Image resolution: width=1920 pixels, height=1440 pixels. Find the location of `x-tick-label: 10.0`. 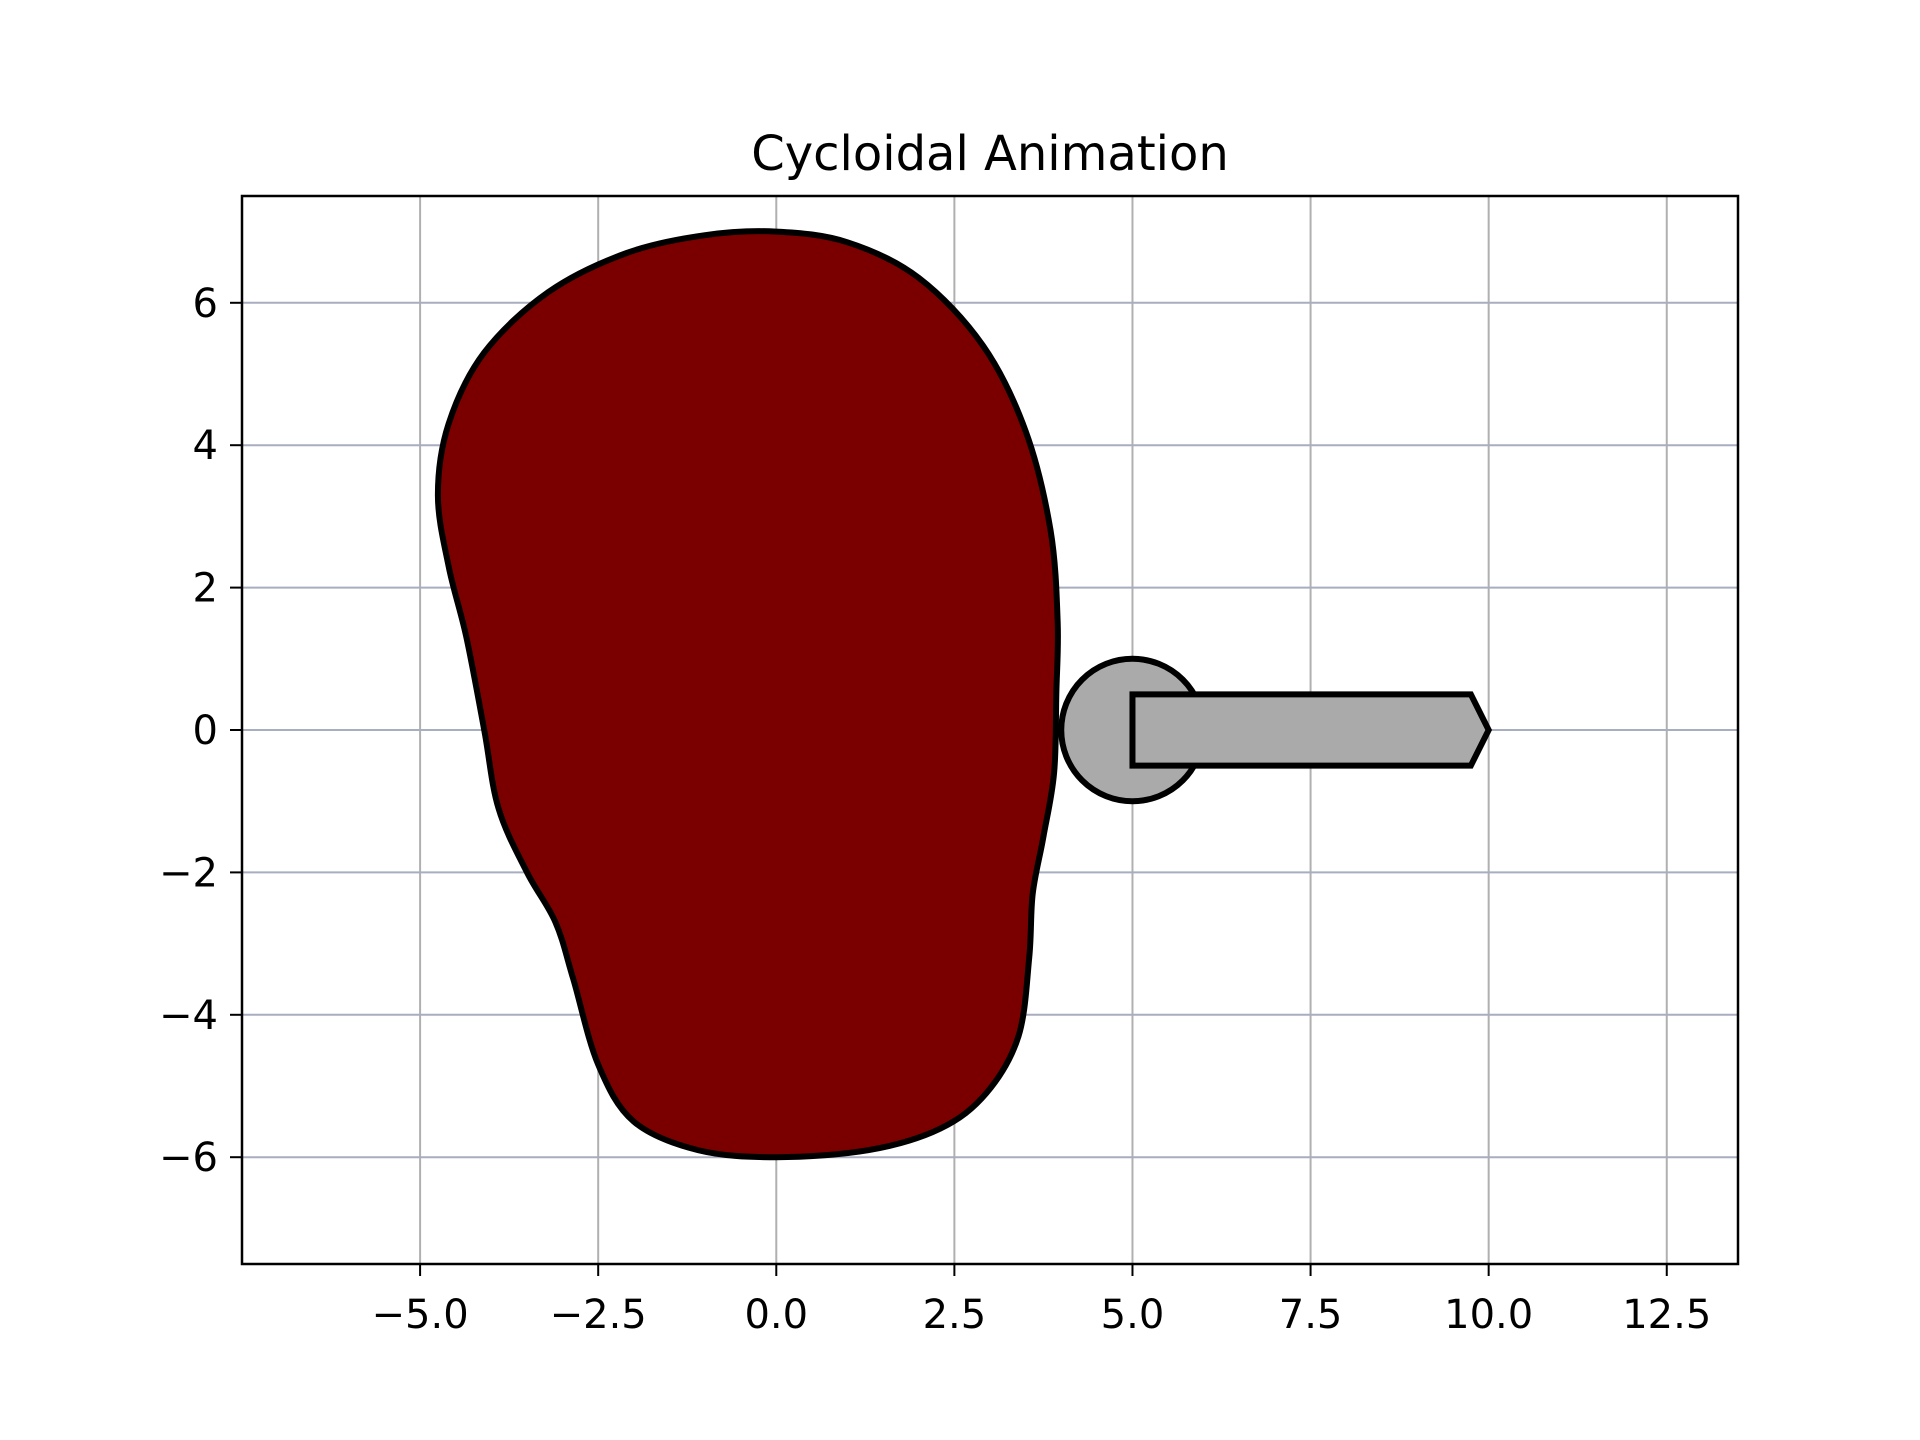

x-tick-label: 10.0 is located at coordinates (1488, 1315).